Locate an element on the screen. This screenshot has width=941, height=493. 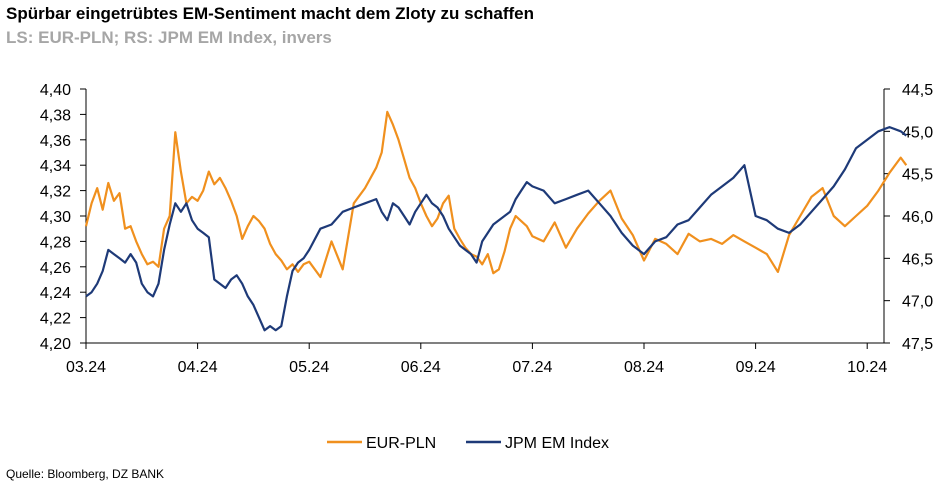
chart-subtitle: LS: EUR-PLN; RS: JPM EM Index, invers is located at coordinates (169, 37).